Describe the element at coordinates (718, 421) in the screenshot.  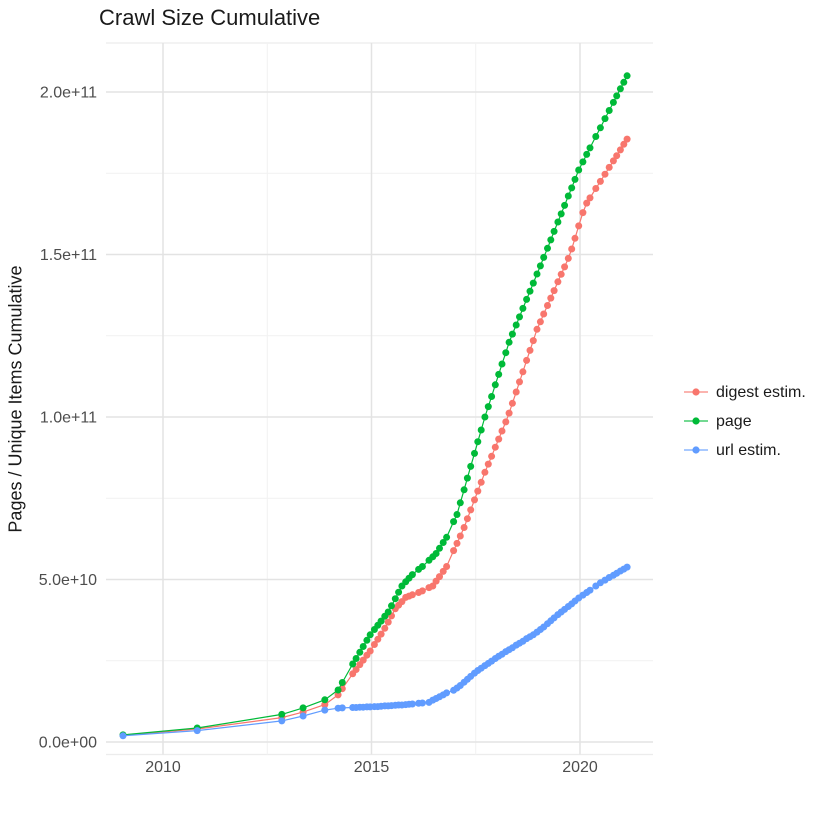
I see `legend-item-page: page` at that location.